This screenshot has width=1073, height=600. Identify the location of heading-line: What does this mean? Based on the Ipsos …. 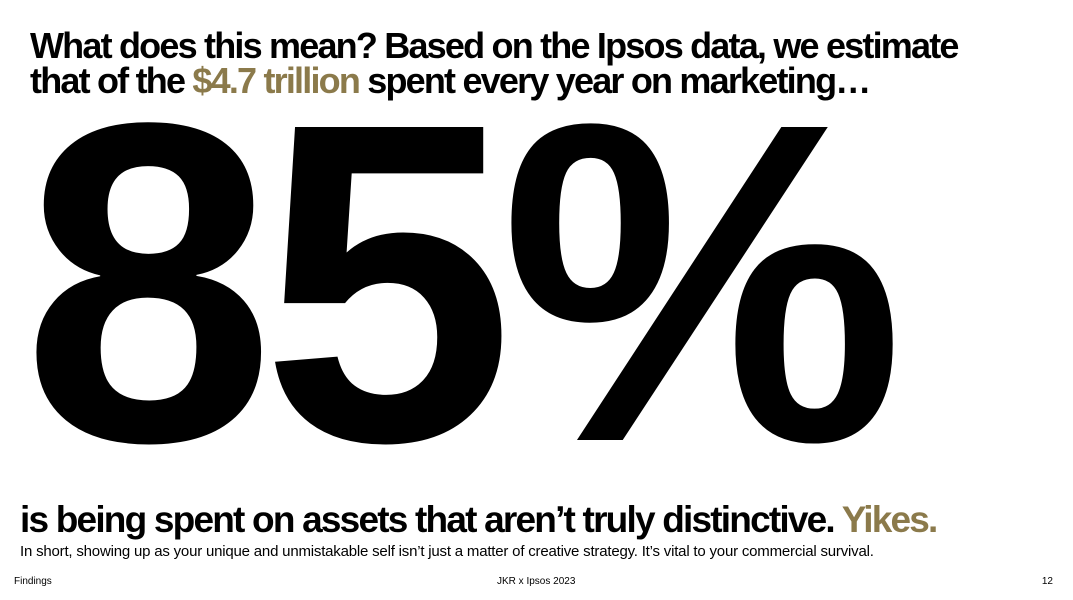
(494, 45).